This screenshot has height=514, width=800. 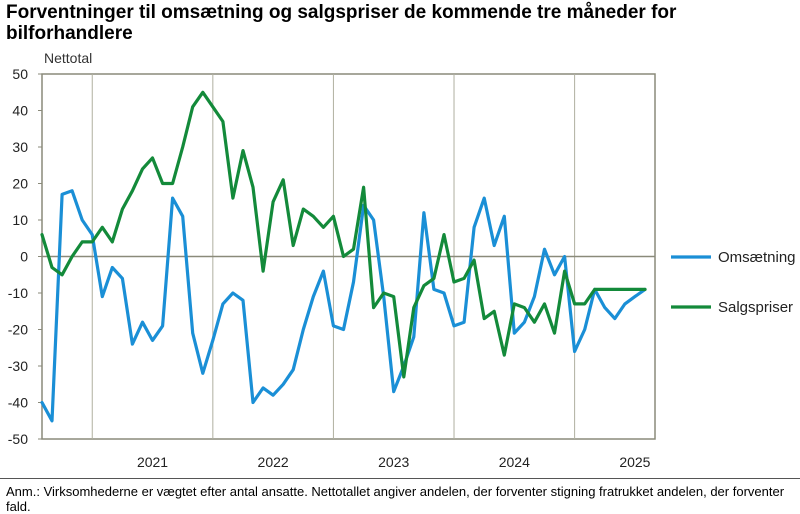 I want to click on legend-label-1: Omsætning, so click(x=757, y=257).